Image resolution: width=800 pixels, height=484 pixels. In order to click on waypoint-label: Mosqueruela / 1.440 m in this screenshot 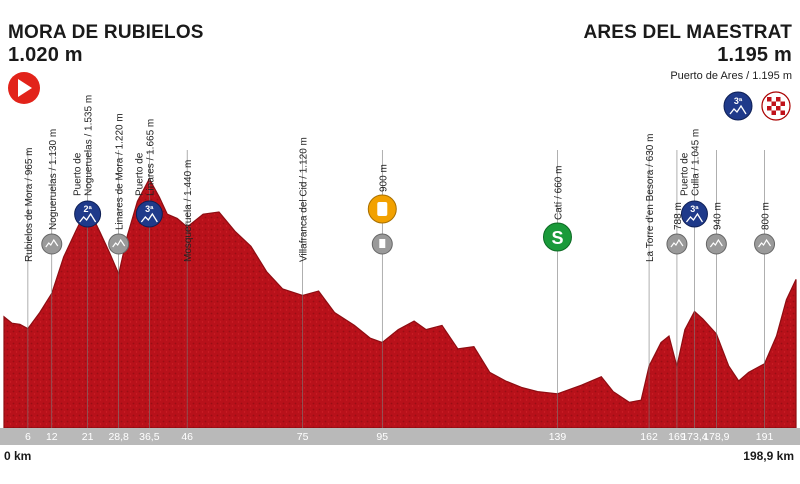, I will do `click(188, 211)`.